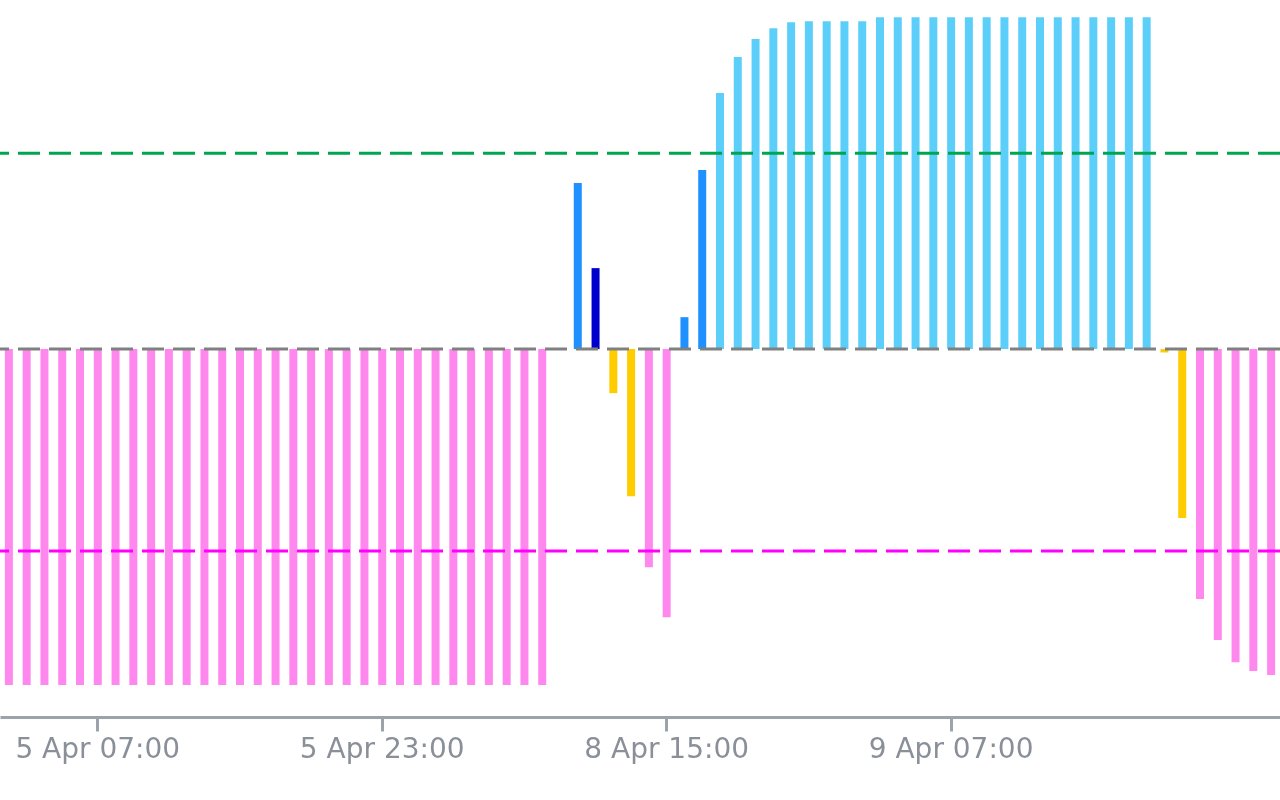  I want to click on x-tick-label: 8 Apr 15:00, so click(667, 748).